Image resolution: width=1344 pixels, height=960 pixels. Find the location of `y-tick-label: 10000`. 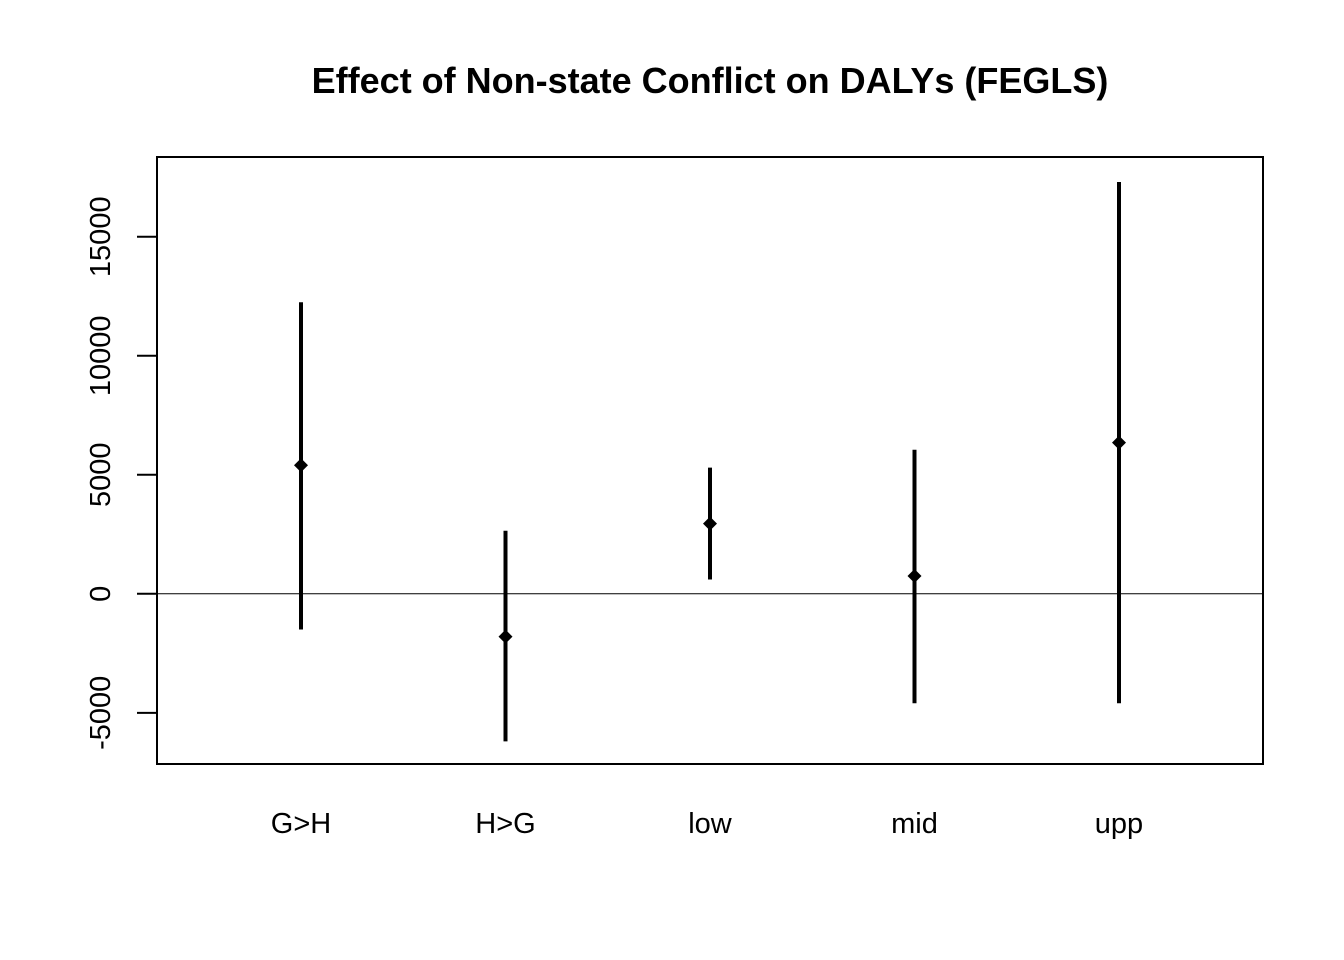

y-tick-label: 10000 is located at coordinates (101, 355).